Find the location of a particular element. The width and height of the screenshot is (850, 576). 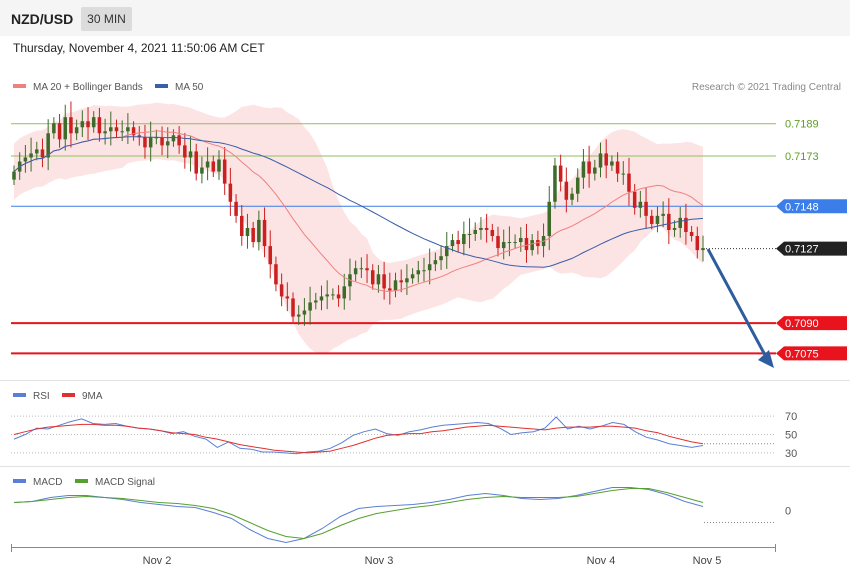

macd-panel: 0 is located at coordinates (402, 515).